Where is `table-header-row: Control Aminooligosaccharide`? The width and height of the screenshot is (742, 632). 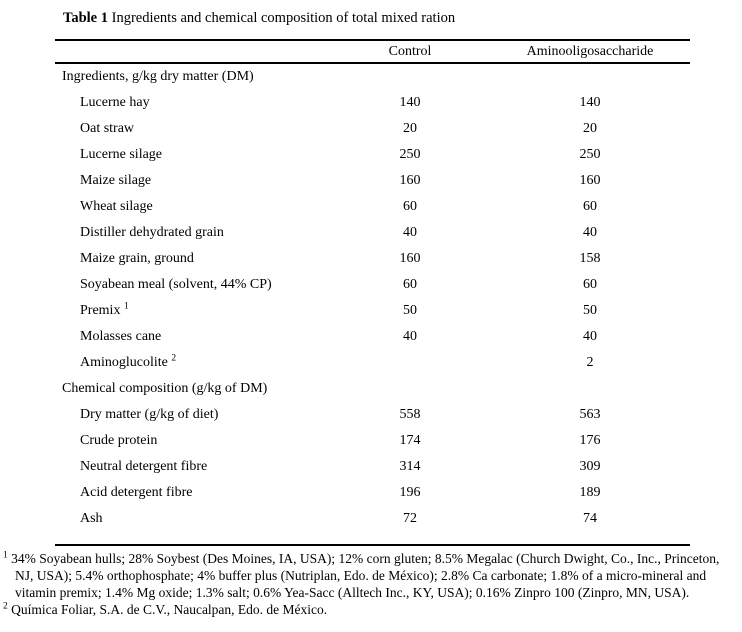 table-header-row: Control Aminooligosaccharide is located at coordinates (372, 52).